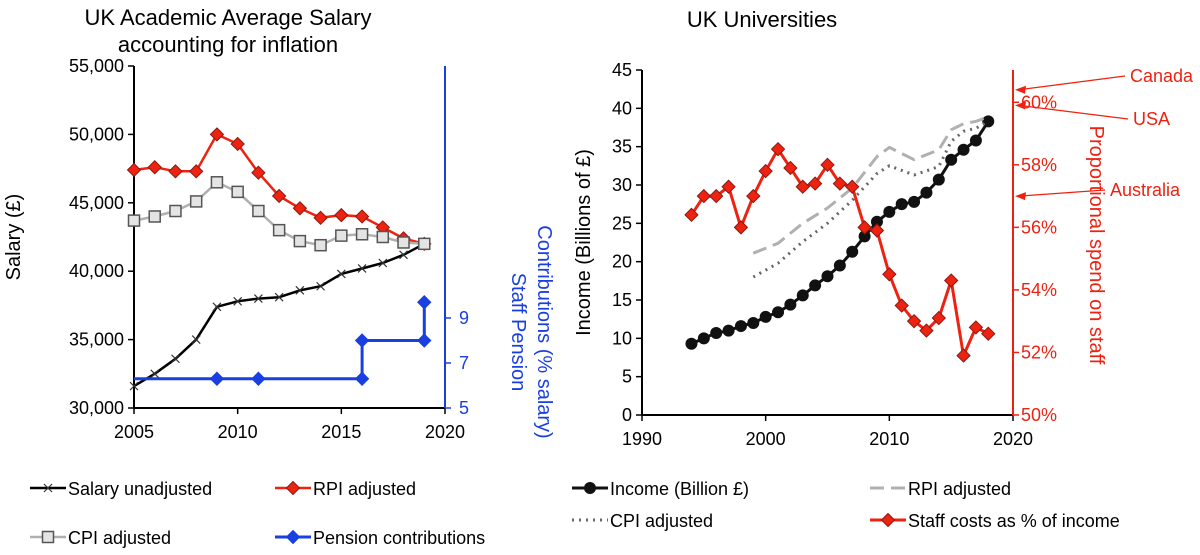  What do you see at coordinates (238, 432) in the screenshot?
I see `x-tick-label: 2010` at bounding box center [238, 432].